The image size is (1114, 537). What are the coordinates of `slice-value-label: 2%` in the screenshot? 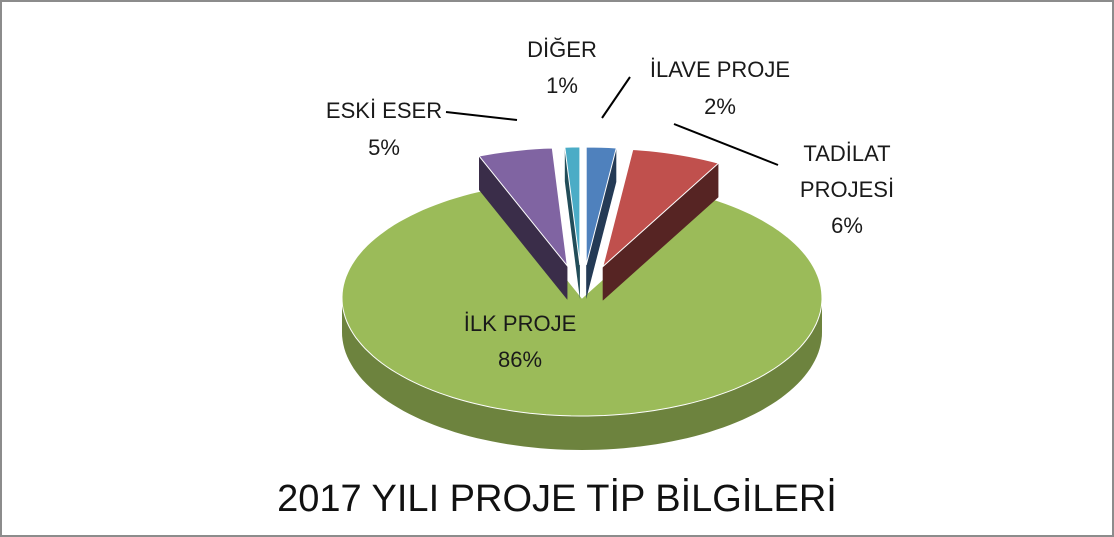 It's located at (720, 106).